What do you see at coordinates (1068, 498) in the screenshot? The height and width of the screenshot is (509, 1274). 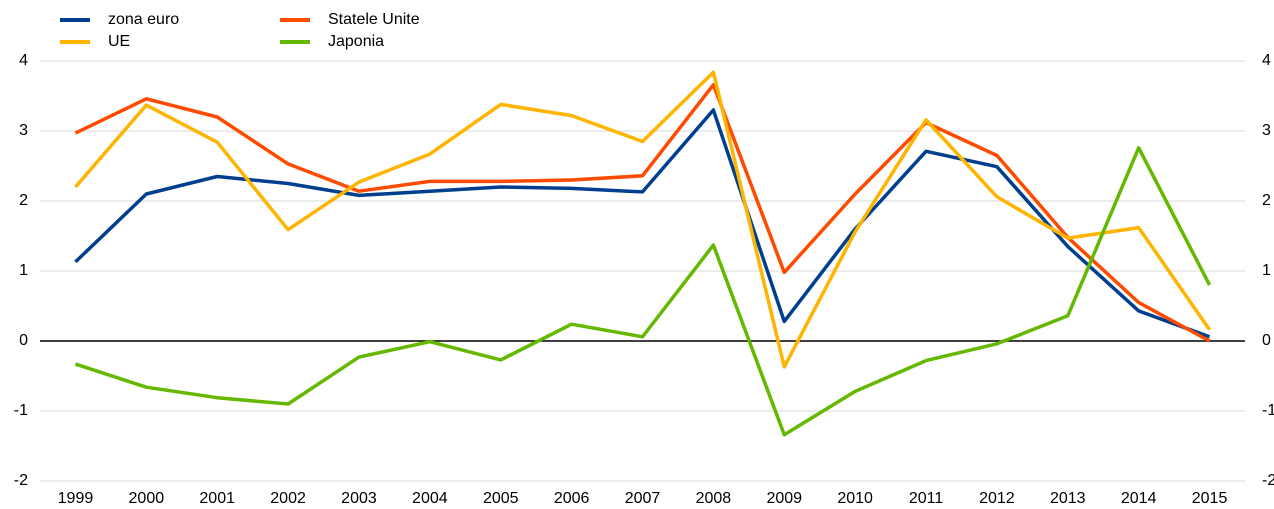 I see `x-tick-label: 2013` at bounding box center [1068, 498].